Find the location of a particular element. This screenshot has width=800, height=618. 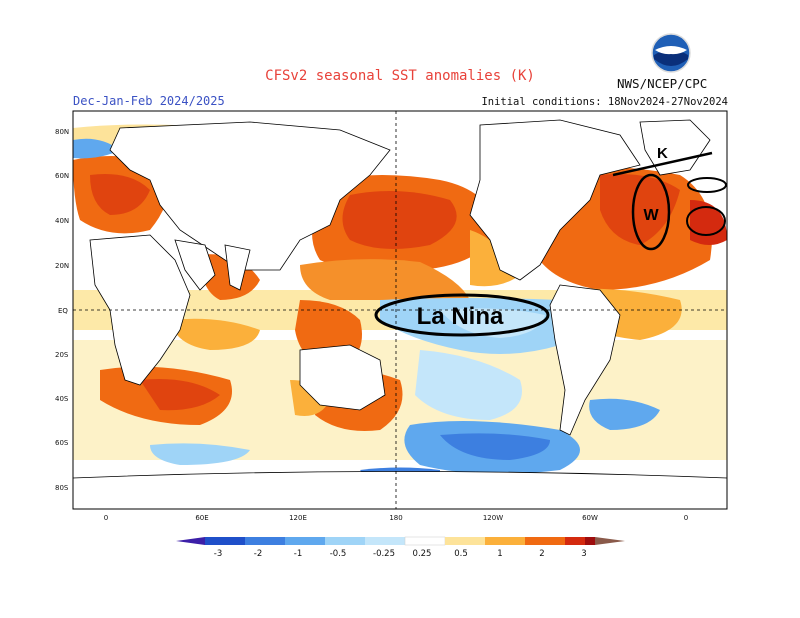

colorbar is located at coordinates (400, 541).